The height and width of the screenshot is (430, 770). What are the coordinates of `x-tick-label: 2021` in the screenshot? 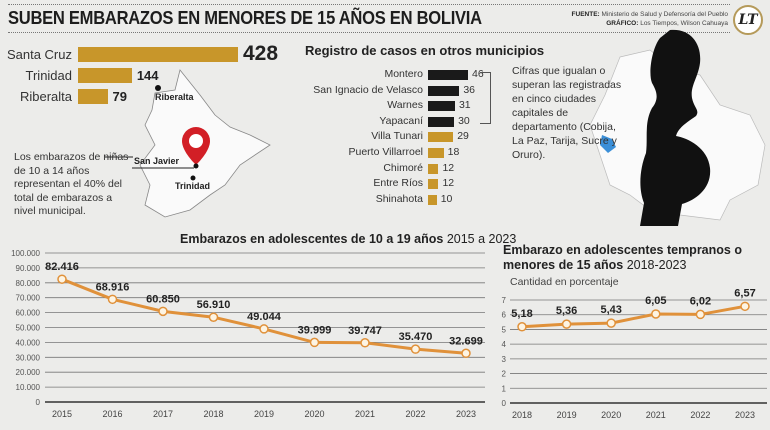 It's located at (656, 415).